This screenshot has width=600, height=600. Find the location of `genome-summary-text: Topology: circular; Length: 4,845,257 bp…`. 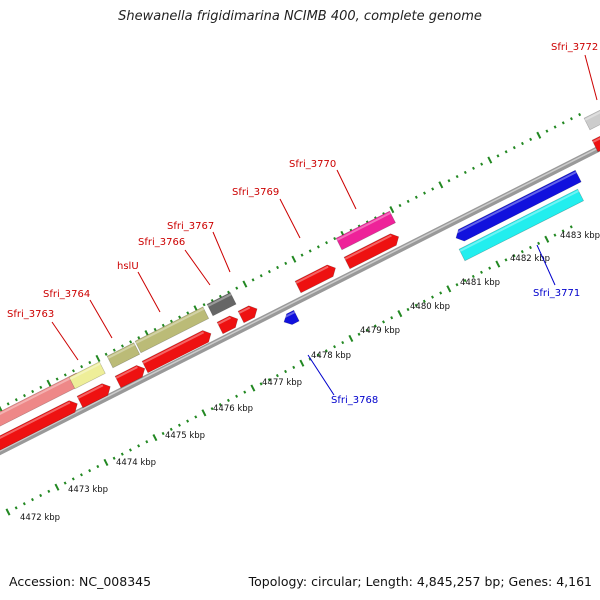

genome-summary-text: Topology: circular; Length: 4,845,257 bp… is located at coordinates (420, 581).